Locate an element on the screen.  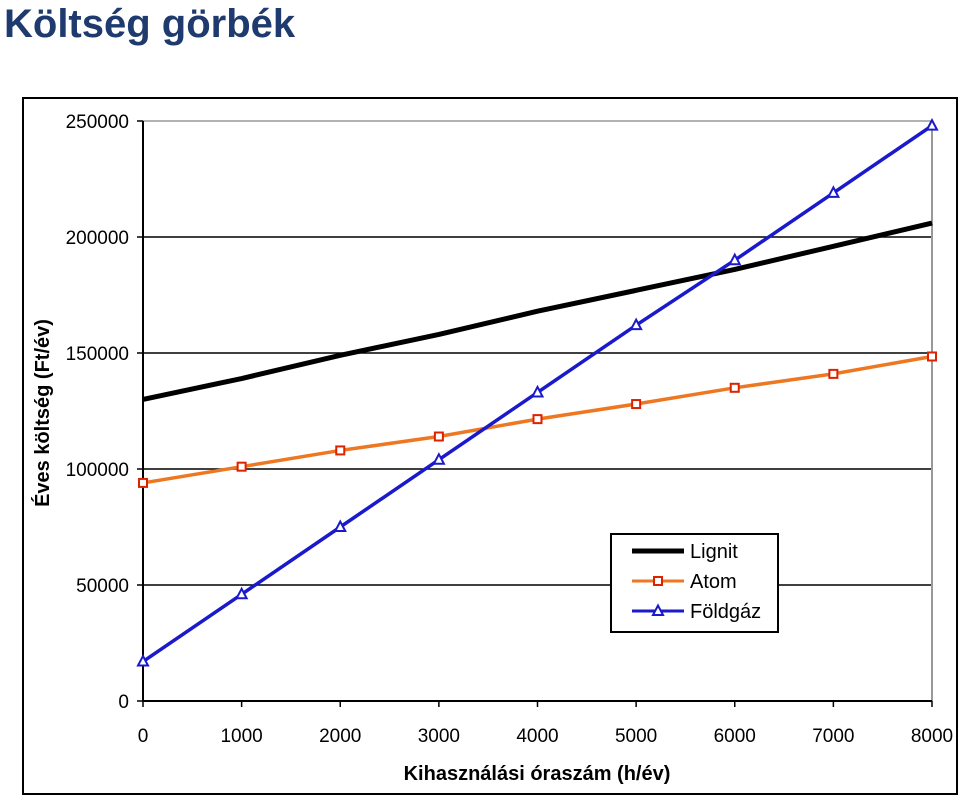
x-tick-label: 1000 is located at coordinates (241, 736).